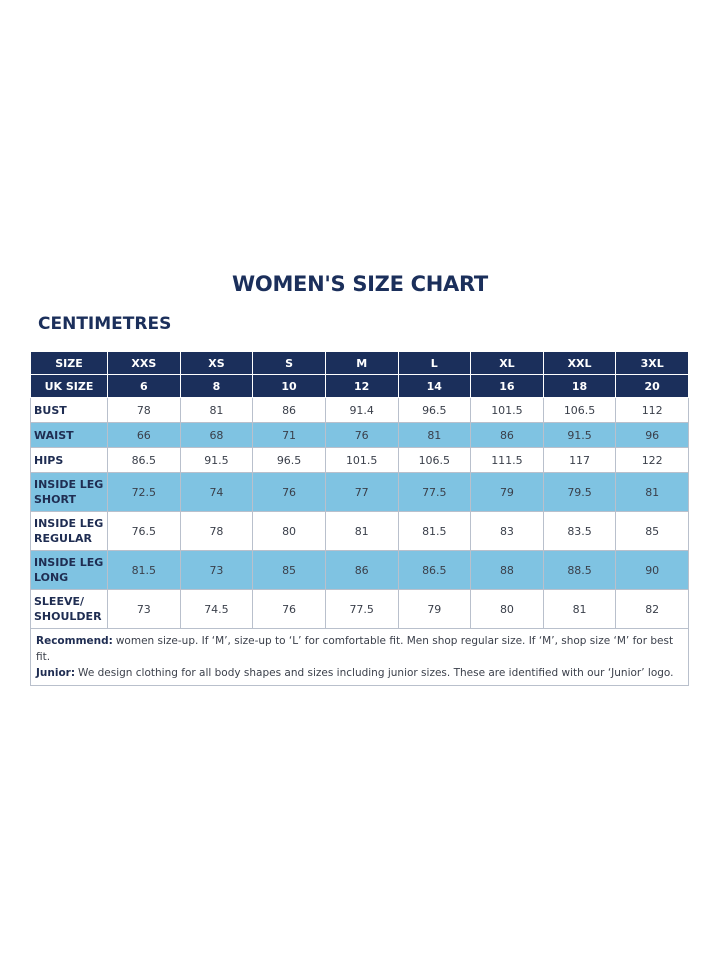 The width and height of the screenshot is (720, 960). Describe the element at coordinates (216, 435) in the screenshot. I see `cell: 68` at that location.